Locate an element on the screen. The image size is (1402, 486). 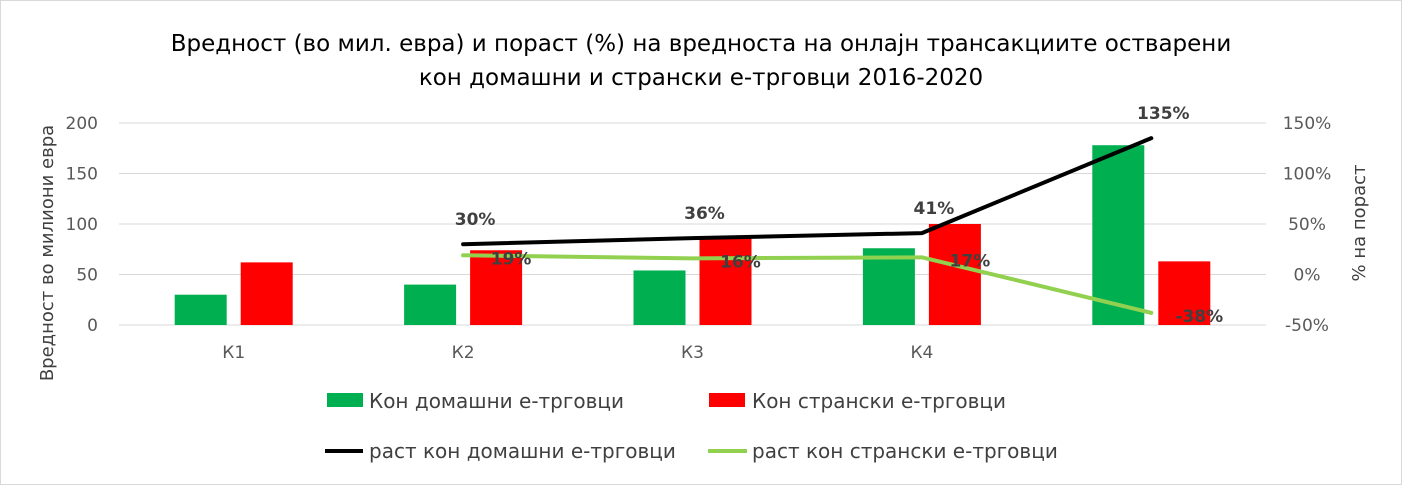
y-axis-title: Вредност во милиони евра is located at coordinates (47, 253).